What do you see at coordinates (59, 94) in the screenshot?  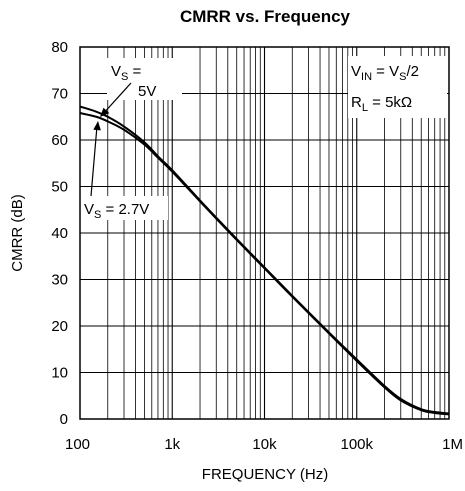 I see `y-tick-label: 70` at bounding box center [59, 94].